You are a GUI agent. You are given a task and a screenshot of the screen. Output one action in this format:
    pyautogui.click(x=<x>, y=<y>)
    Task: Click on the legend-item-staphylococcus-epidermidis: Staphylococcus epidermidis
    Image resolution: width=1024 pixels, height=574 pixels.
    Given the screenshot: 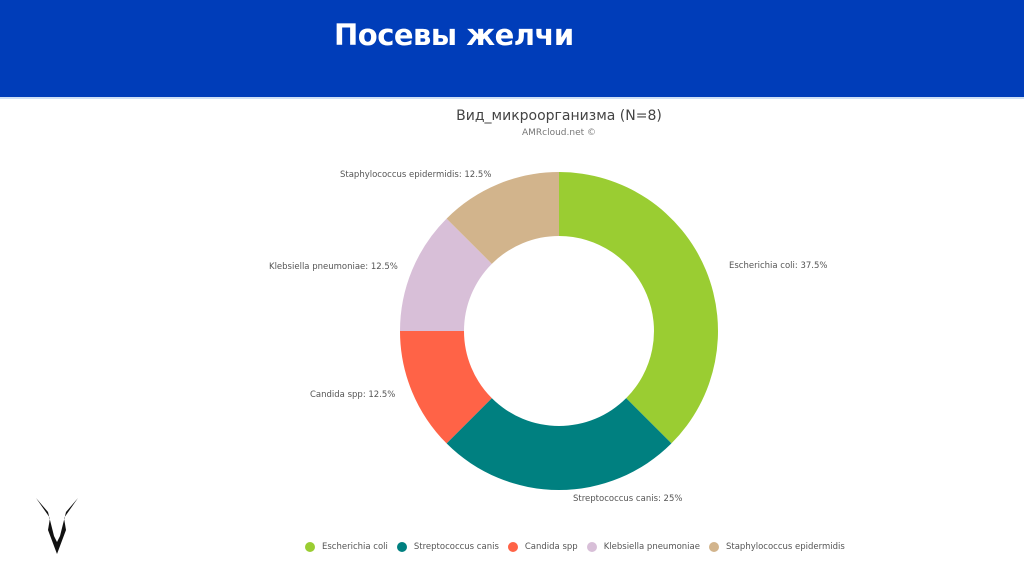 What is the action you would take?
    pyautogui.click(x=776, y=547)
    